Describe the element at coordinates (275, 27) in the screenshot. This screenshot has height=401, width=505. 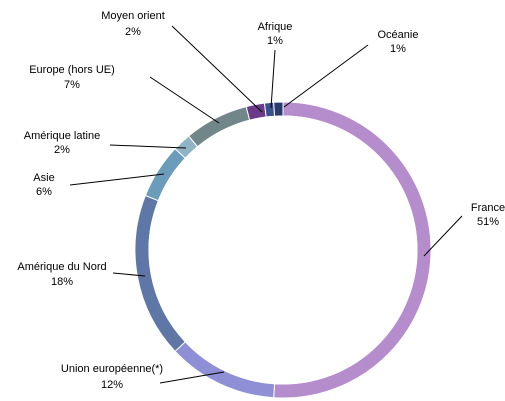
I see `slice-label: Afrique` at that location.